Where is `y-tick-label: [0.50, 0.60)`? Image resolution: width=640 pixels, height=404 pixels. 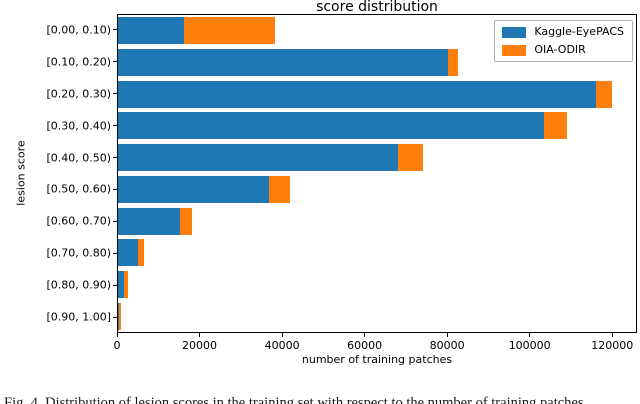 y-tick-label: [0.50, 0.60) is located at coordinates (78, 189).